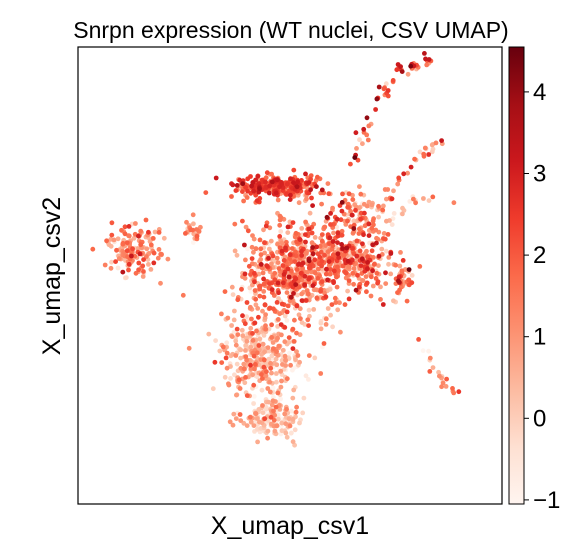 This screenshot has height=556, width=586. I want to click on colorbar-tick-label: 0, so click(539, 418).